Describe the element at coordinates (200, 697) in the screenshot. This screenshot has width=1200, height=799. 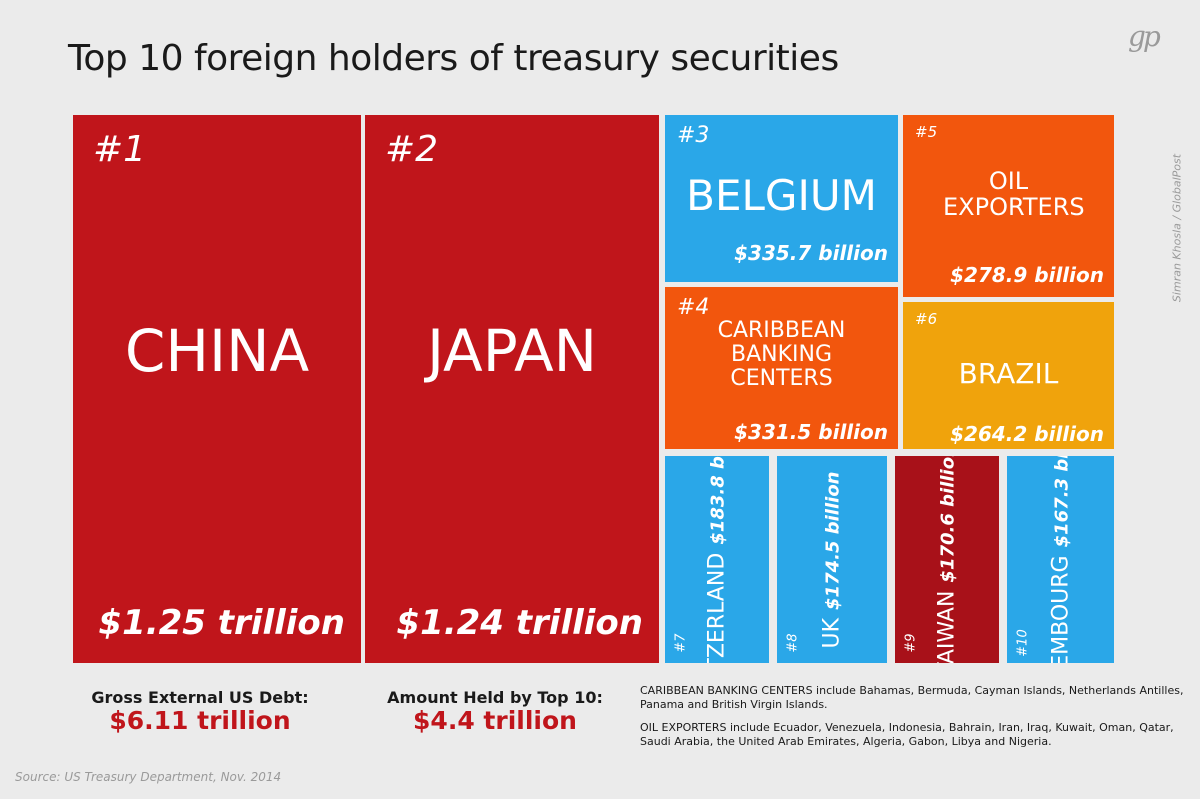
I see `gross-debt-label: Gross External US Debt:` at that location.